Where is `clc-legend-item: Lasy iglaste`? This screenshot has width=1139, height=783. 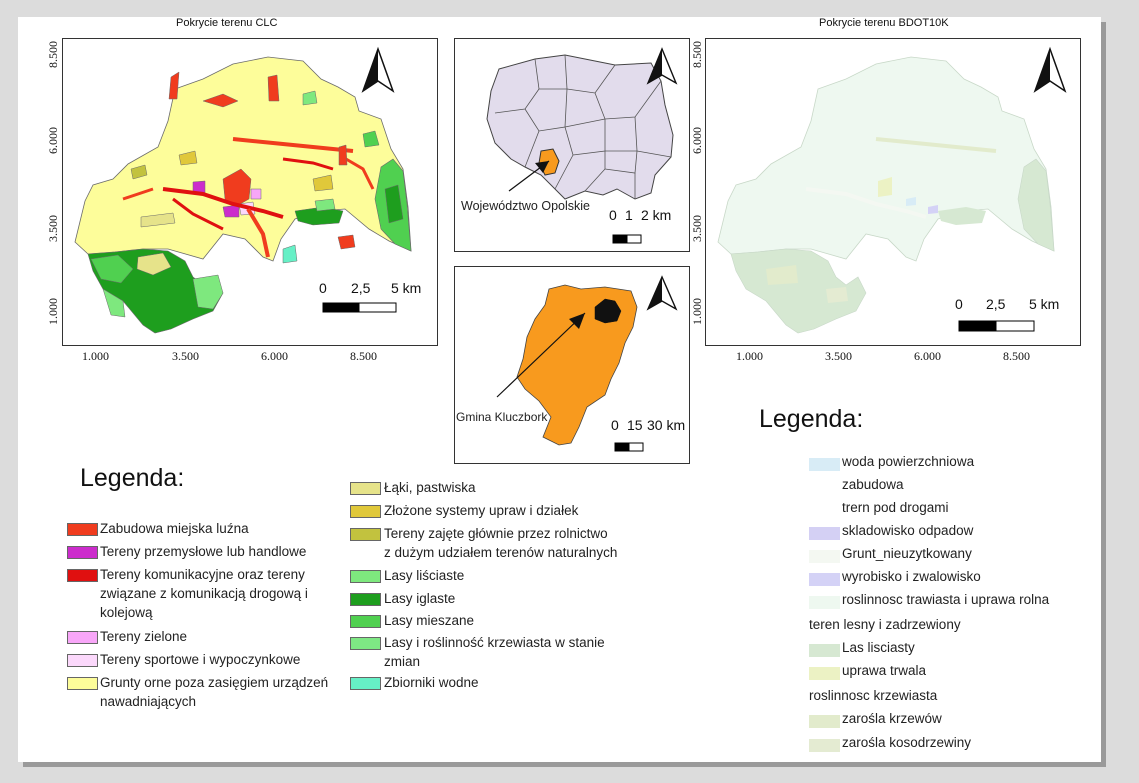 clc-legend-item: Lasy iglaste is located at coordinates (420, 598).